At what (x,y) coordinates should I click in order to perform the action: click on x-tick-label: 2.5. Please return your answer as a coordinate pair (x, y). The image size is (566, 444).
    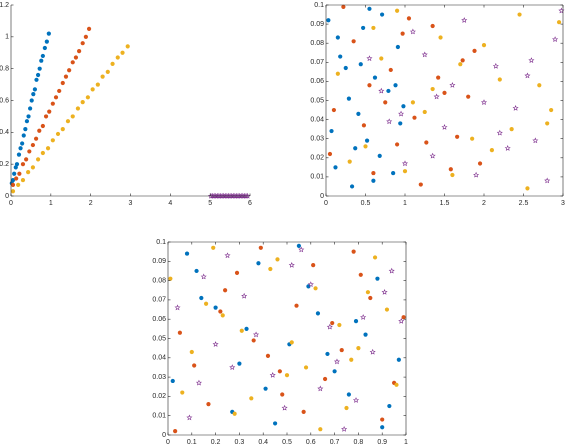
    Looking at the image, I should click on (524, 203).